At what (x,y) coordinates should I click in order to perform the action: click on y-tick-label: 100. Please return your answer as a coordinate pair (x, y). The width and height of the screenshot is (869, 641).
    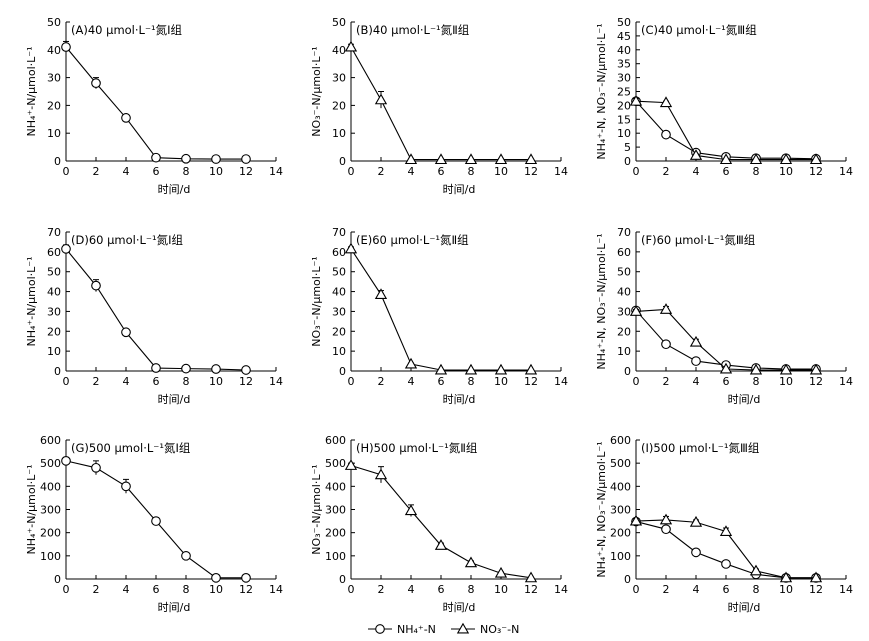
    Looking at the image, I should click on (50, 556).